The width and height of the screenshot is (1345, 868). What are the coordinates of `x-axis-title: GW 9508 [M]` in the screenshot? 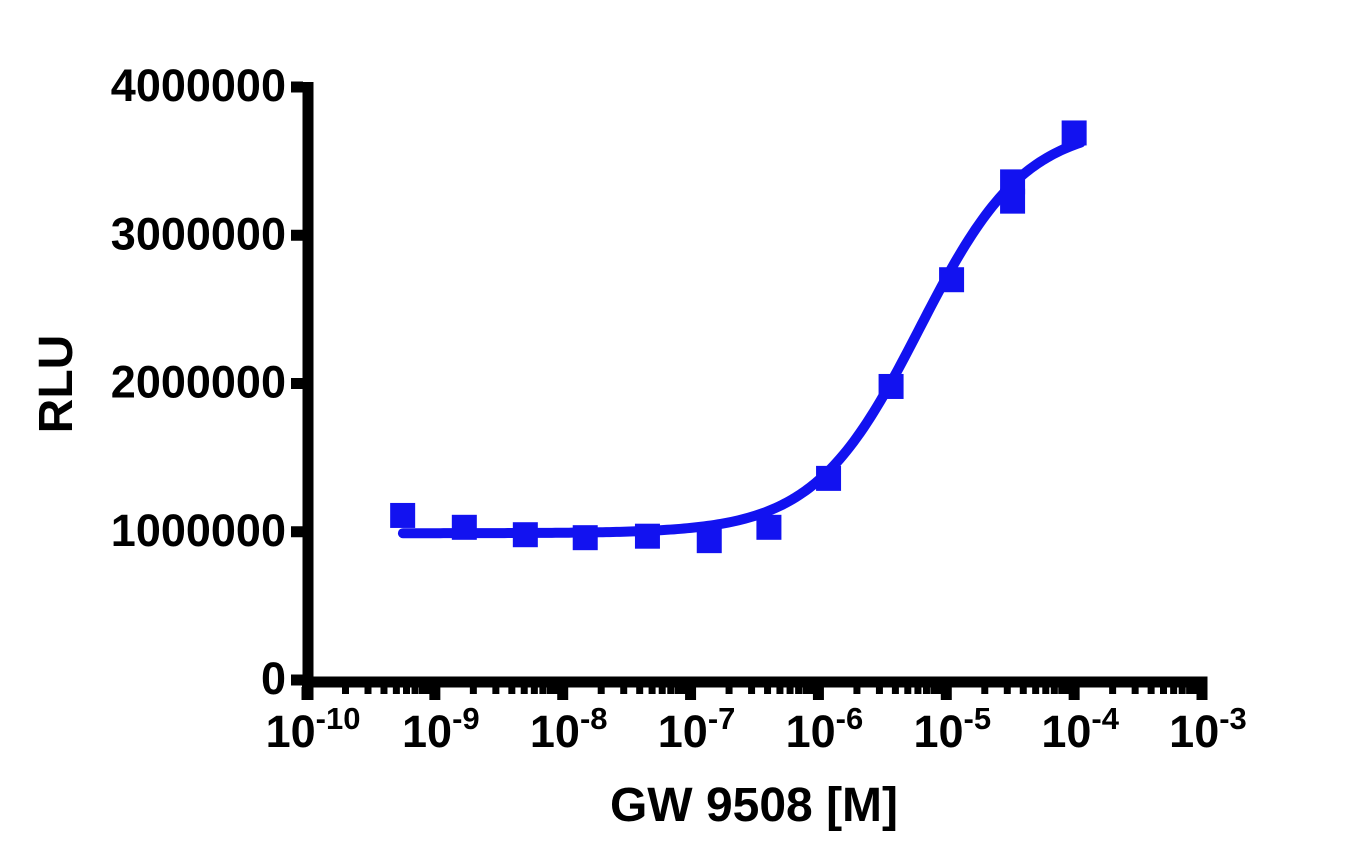 It's located at (754, 805).